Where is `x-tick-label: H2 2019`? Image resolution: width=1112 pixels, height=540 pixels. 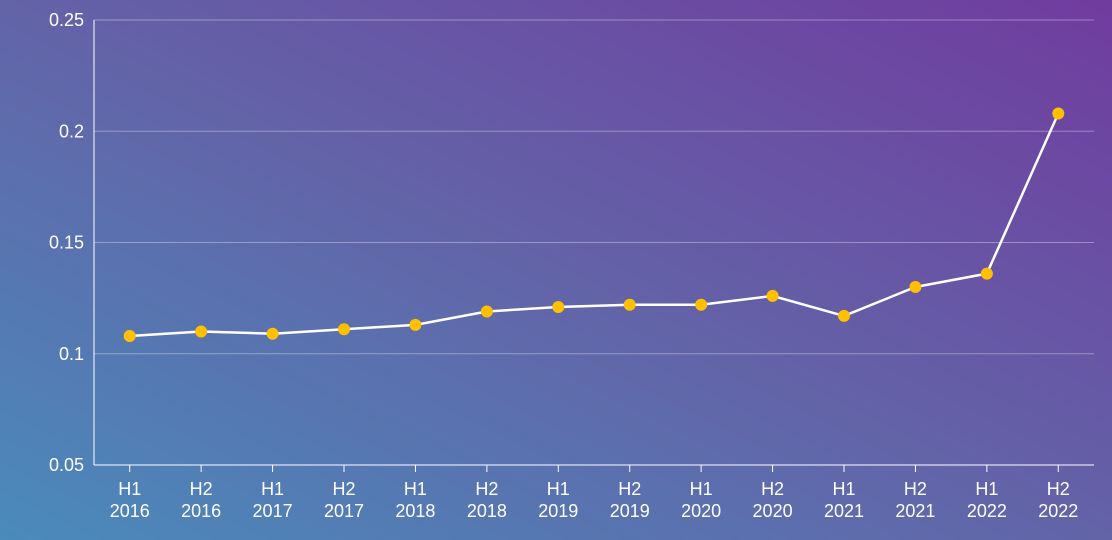 x-tick-label: H2 2019 is located at coordinates (630, 500).